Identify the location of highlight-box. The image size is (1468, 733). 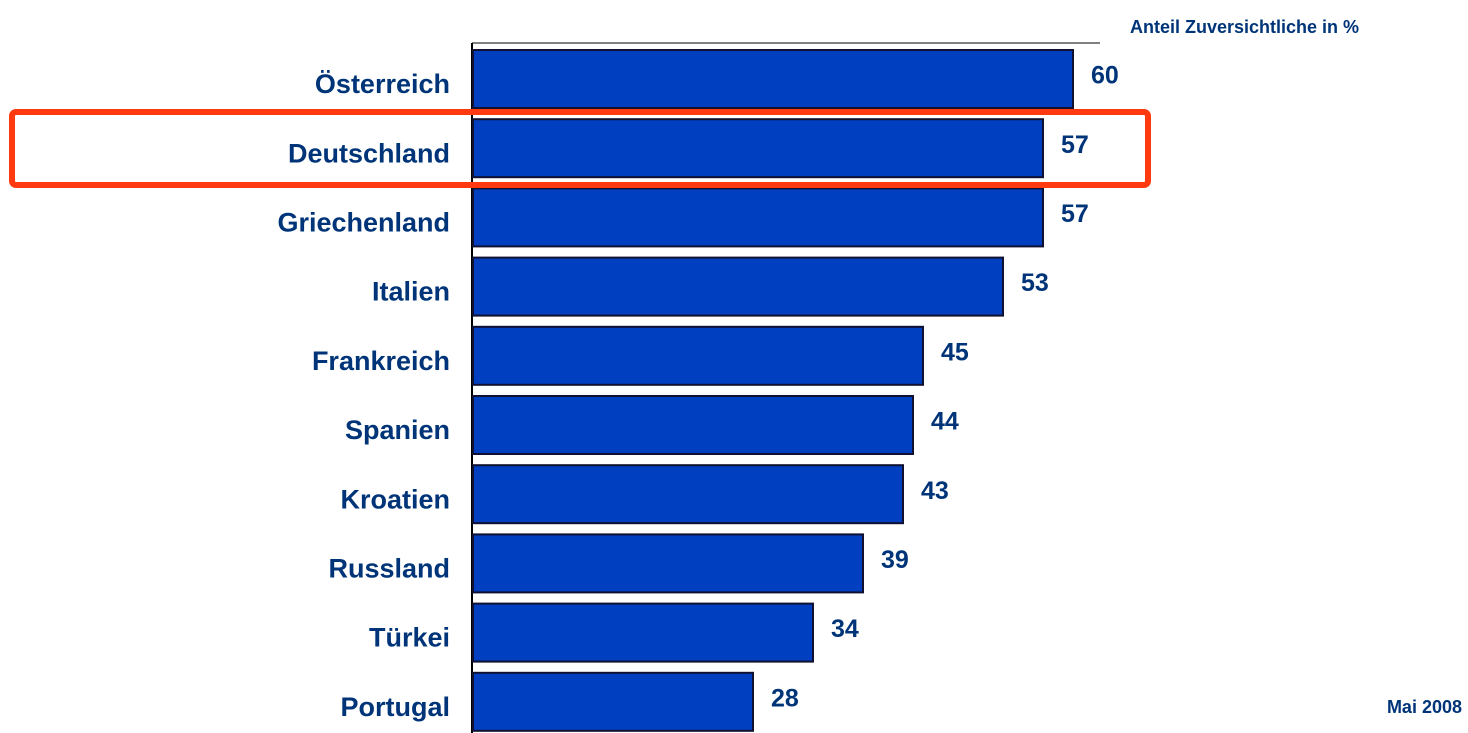
(580, 148).